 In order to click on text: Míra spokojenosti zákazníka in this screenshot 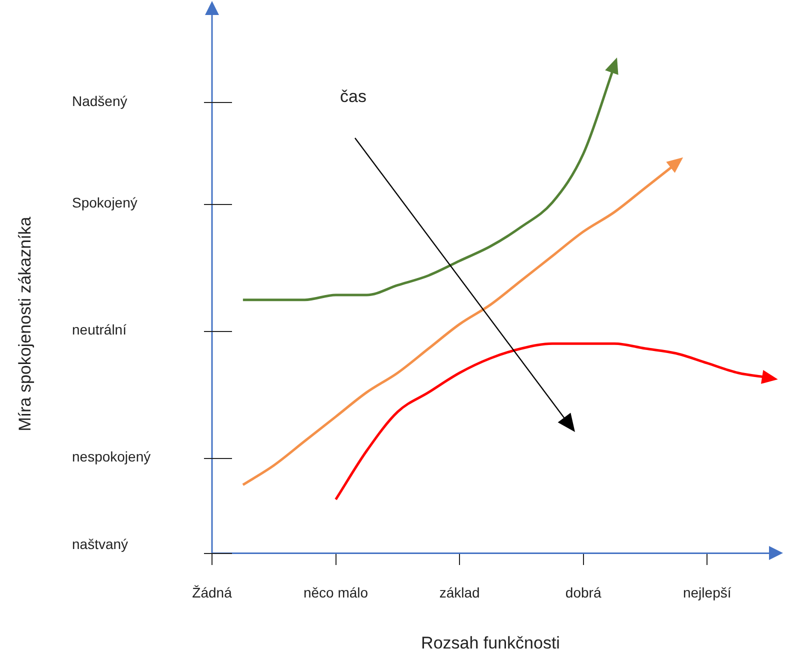, I will do `click(25, 324)`.